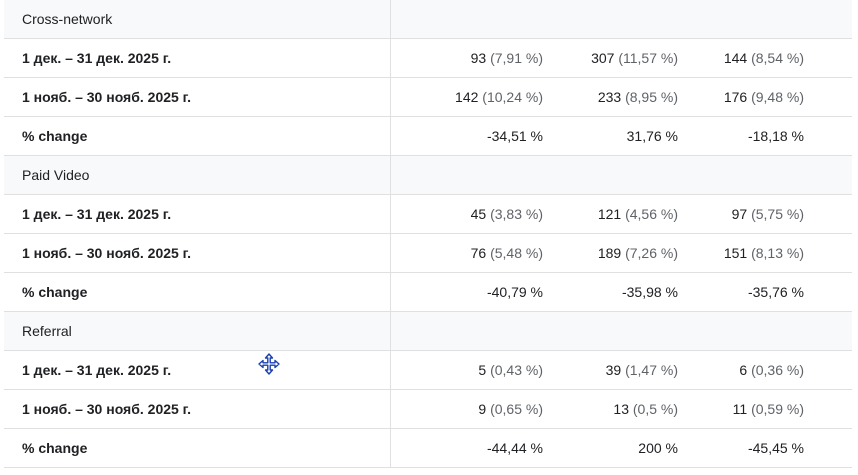  I want to click on metric-value: 13, so click(621, 409).